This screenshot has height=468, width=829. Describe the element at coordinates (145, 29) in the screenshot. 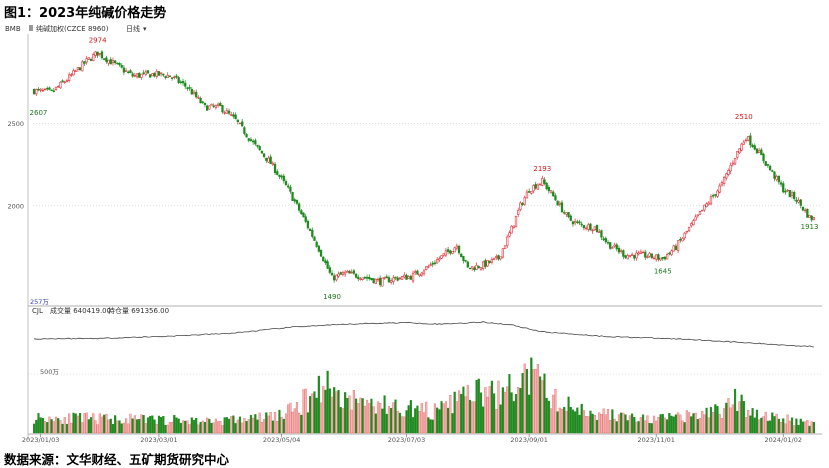

I see `legend-dropdown-icon: ▾` at that location.